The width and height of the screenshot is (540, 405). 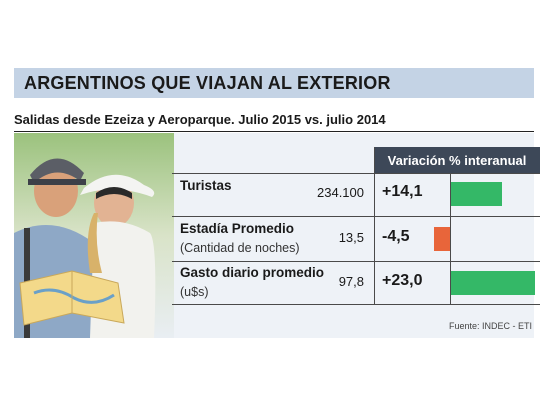 I want to click on bar-axis, so click(x=450, y=238).